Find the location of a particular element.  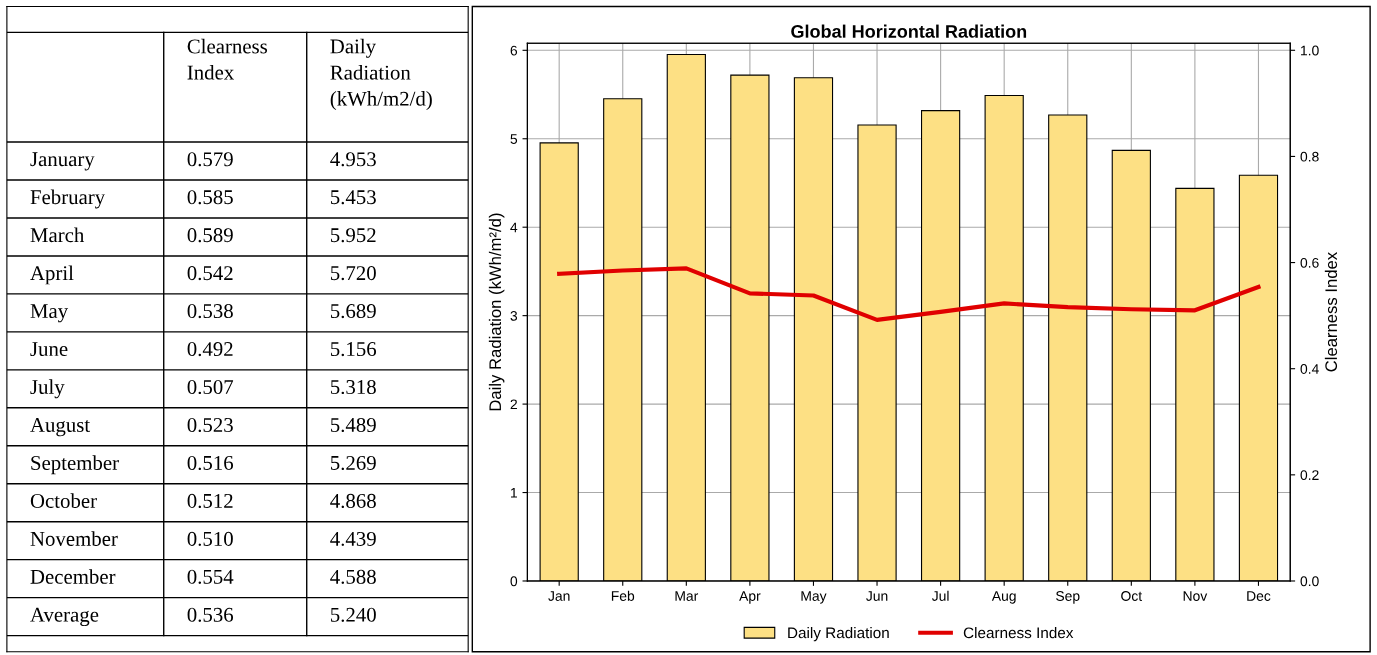

text: 0.516 is located at coordinates (210, 463).